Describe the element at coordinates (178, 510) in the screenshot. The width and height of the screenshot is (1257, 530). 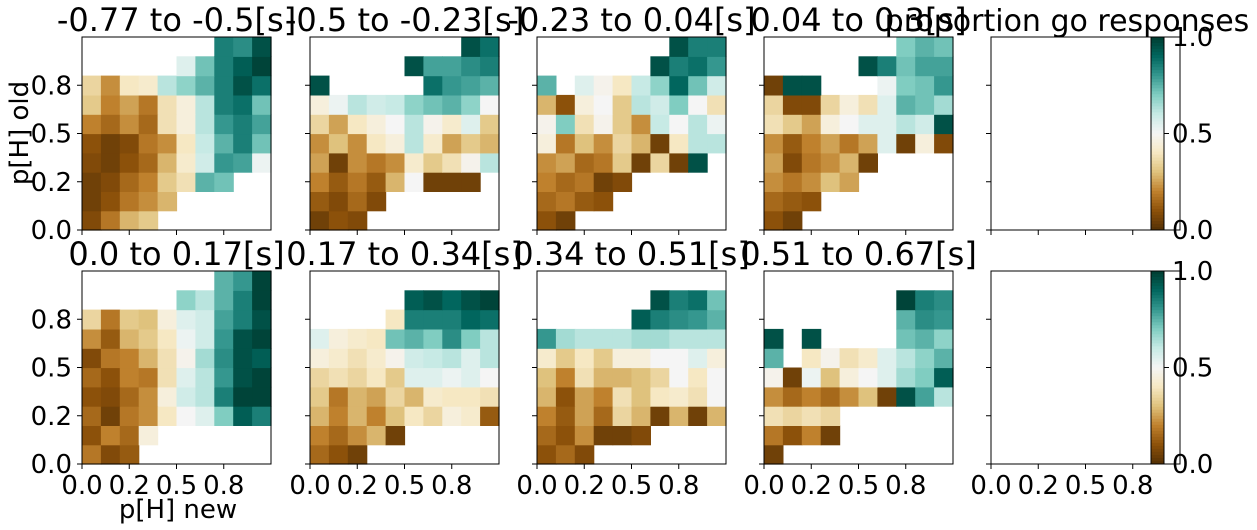
I see `x-axis-label: p[H] new` at that location.